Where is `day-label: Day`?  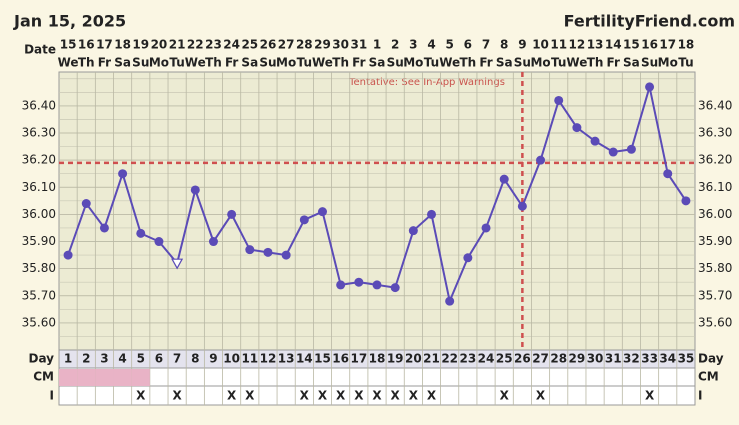 day-label: Day is located at coordinates (41, 359).